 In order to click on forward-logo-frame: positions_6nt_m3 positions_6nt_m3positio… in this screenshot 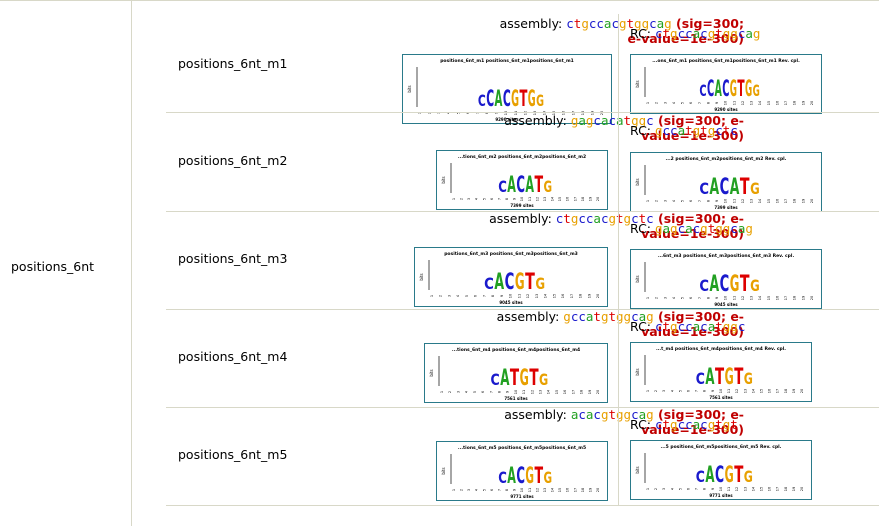, I will do `click(511, 277)`.